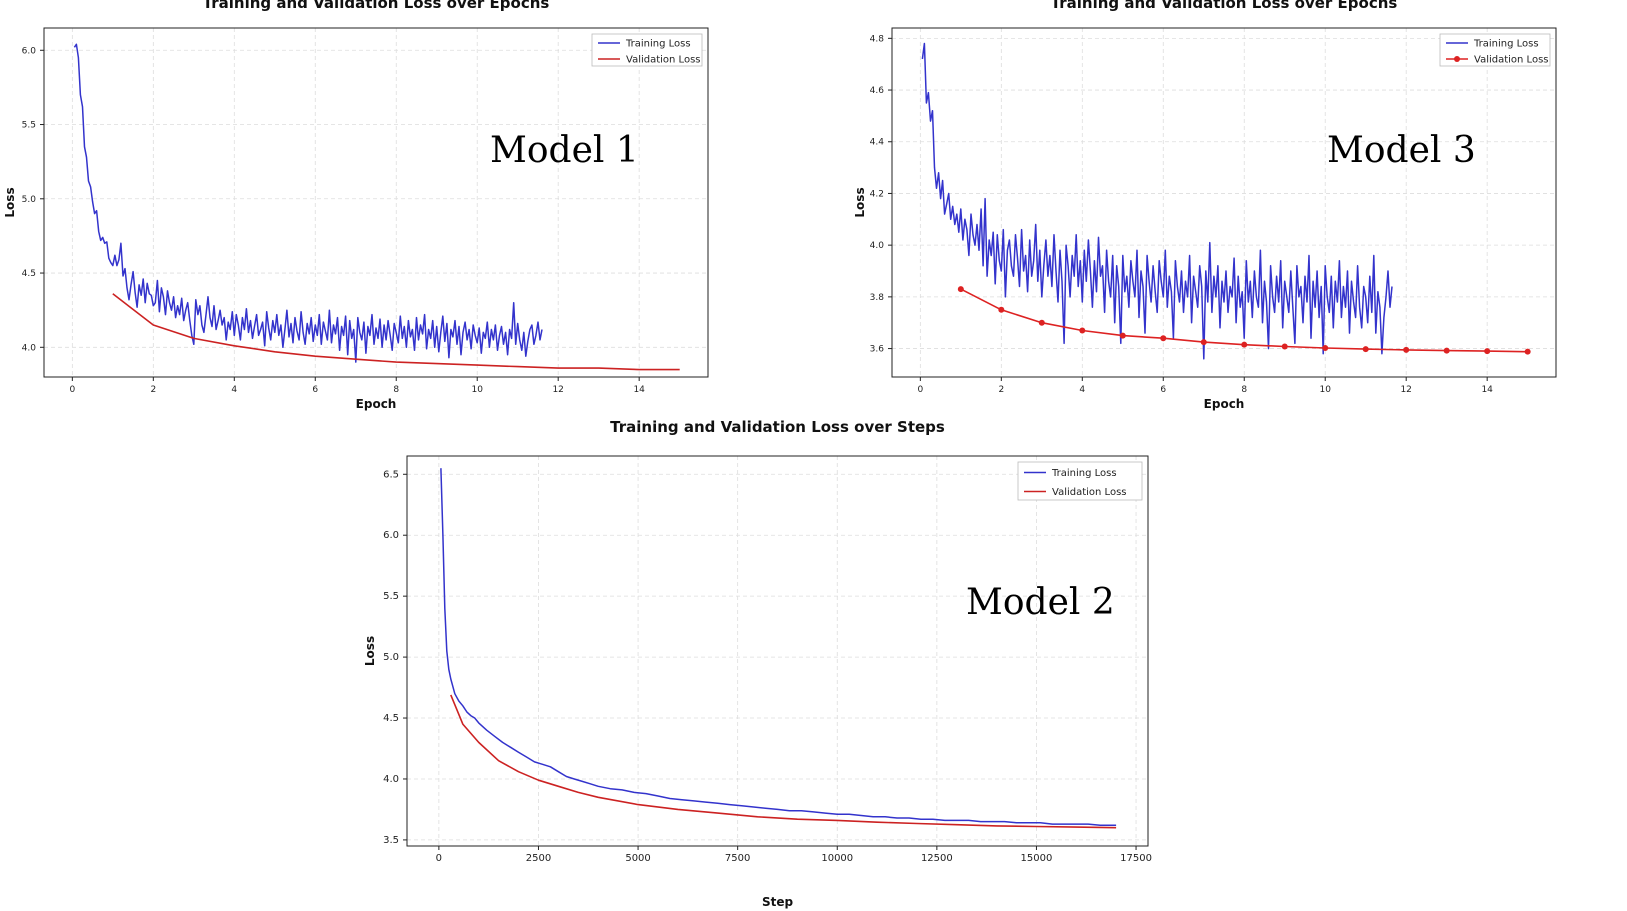 Image resolution: width=1627 pixels, height=911 pixels. I want to click on x-tick-label: 15000, so click(1037, 858).